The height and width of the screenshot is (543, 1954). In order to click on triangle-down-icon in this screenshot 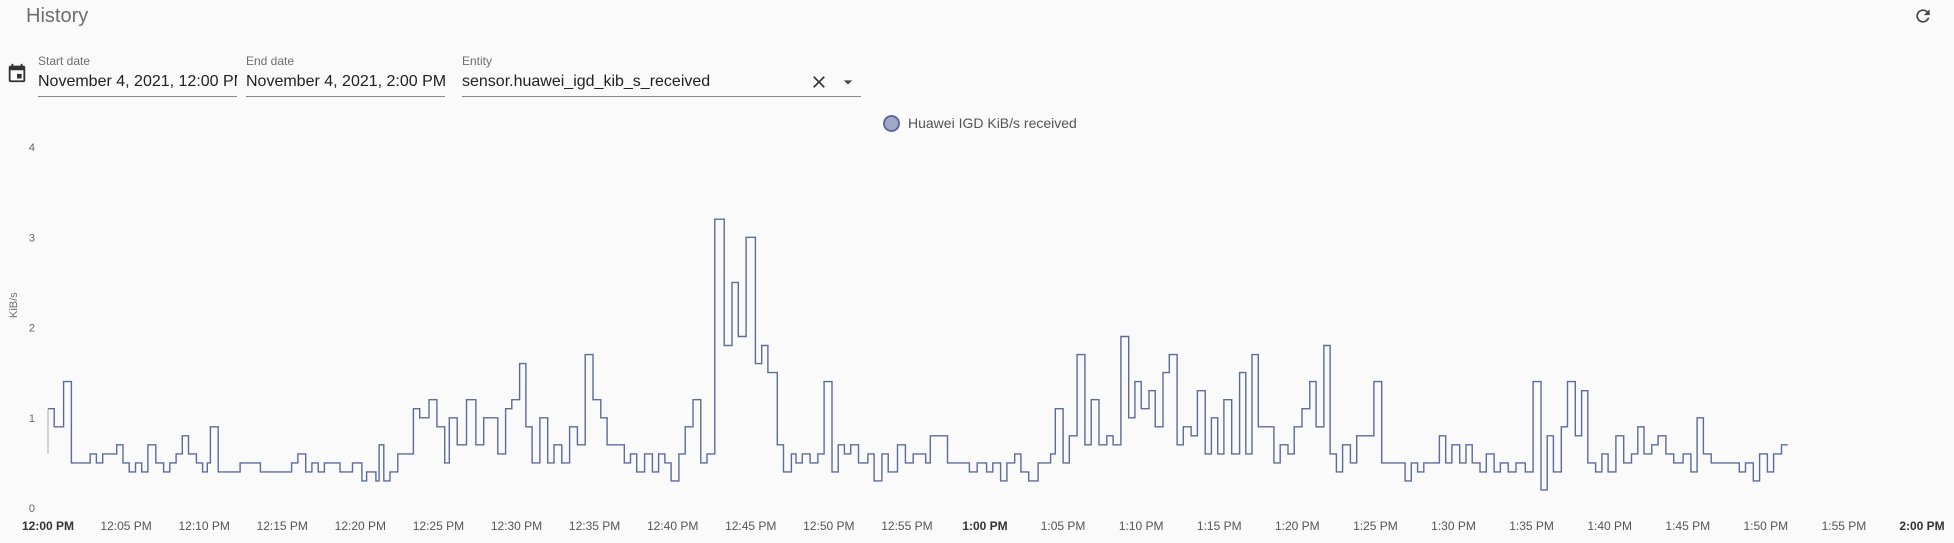, I will do `click(848, 82)`.